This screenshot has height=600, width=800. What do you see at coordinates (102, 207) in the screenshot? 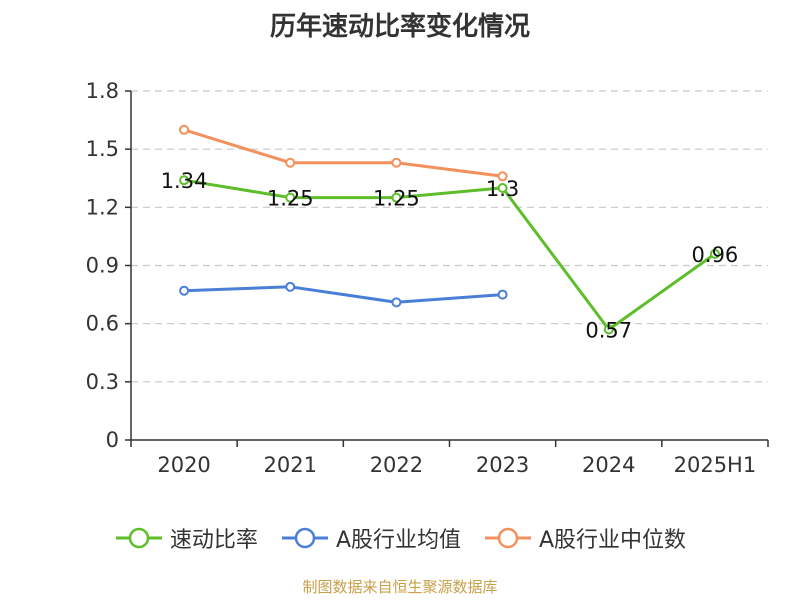
I see `y-tick-label: 1.2` at bounding box center [102, 207].